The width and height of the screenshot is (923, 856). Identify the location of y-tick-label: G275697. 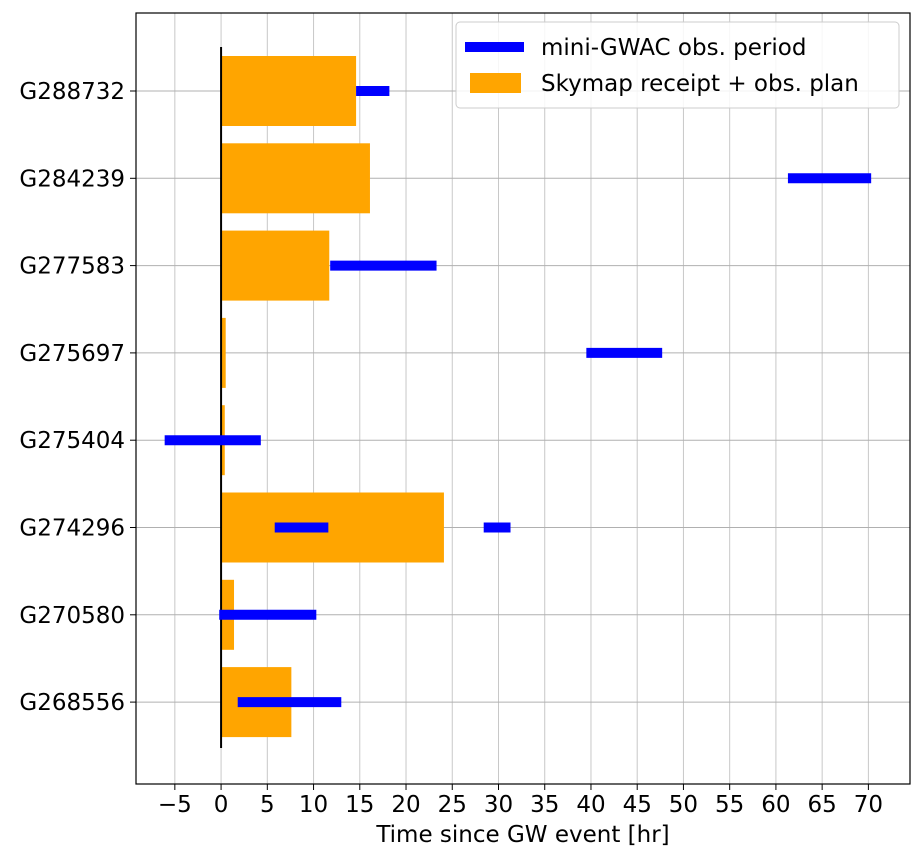
(72, 354).